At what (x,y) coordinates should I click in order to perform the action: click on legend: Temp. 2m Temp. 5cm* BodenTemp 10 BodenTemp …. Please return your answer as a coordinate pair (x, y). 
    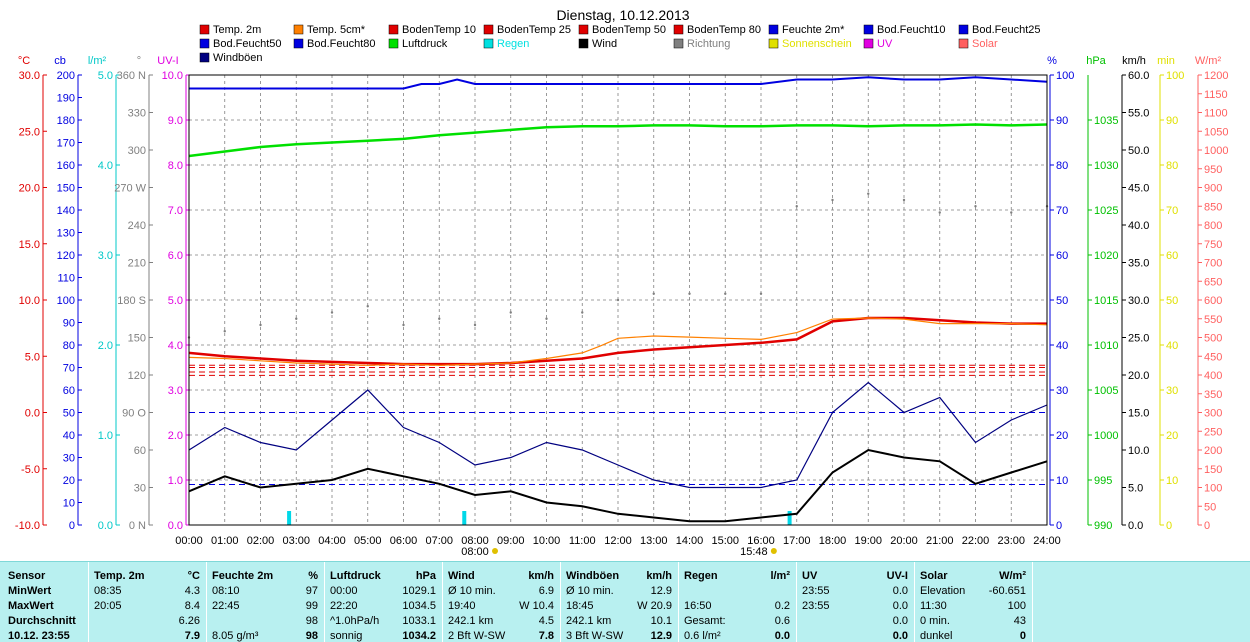
    Looking at the image, I should click on (620, 44).